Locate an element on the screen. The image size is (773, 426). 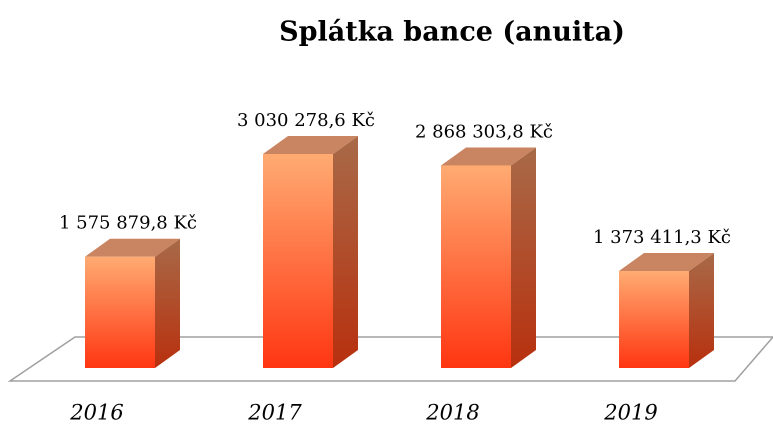
x-tick-label: 2017 is located at coordinates (274, 413).